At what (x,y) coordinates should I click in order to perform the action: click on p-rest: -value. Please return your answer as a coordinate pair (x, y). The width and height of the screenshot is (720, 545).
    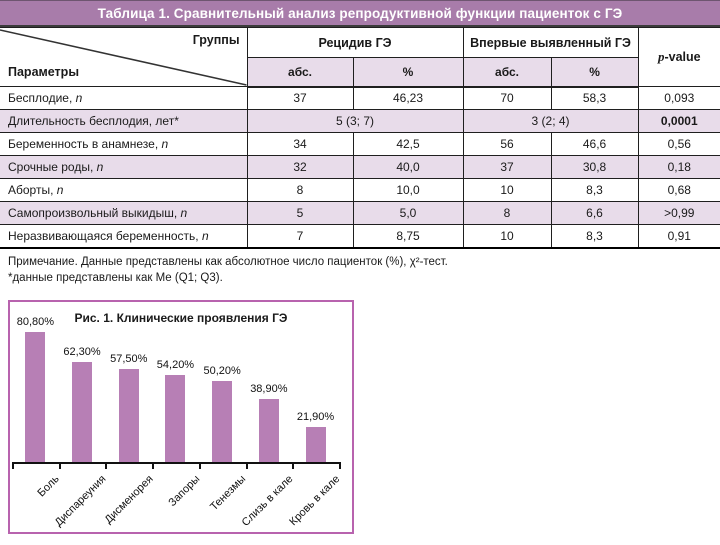
    Looking at the image, I should click on (682, 57).